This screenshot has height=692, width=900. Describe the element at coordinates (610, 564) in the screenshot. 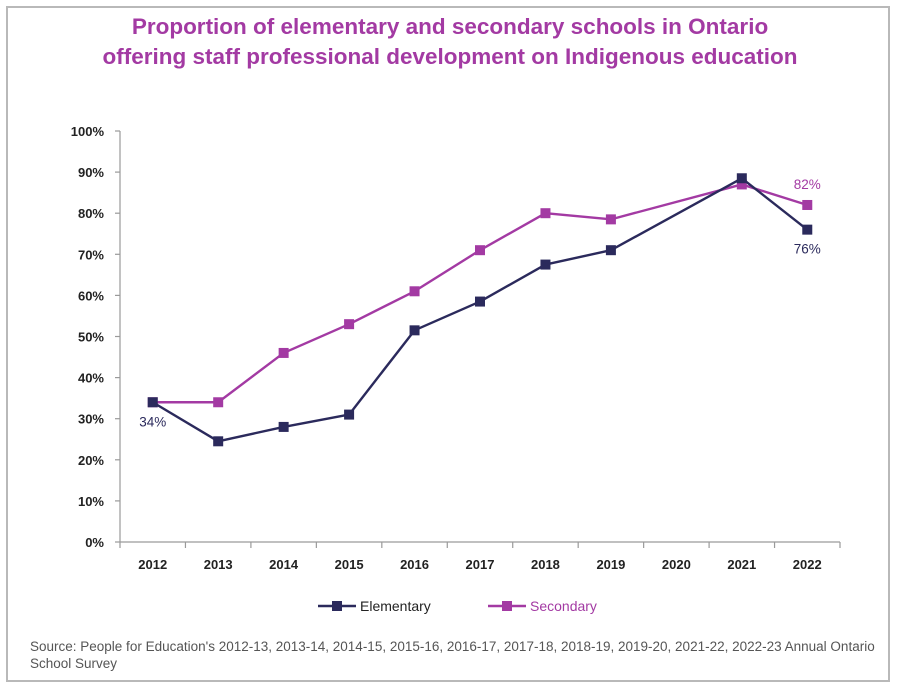

I see `x-tick-label: 2019` at that location.